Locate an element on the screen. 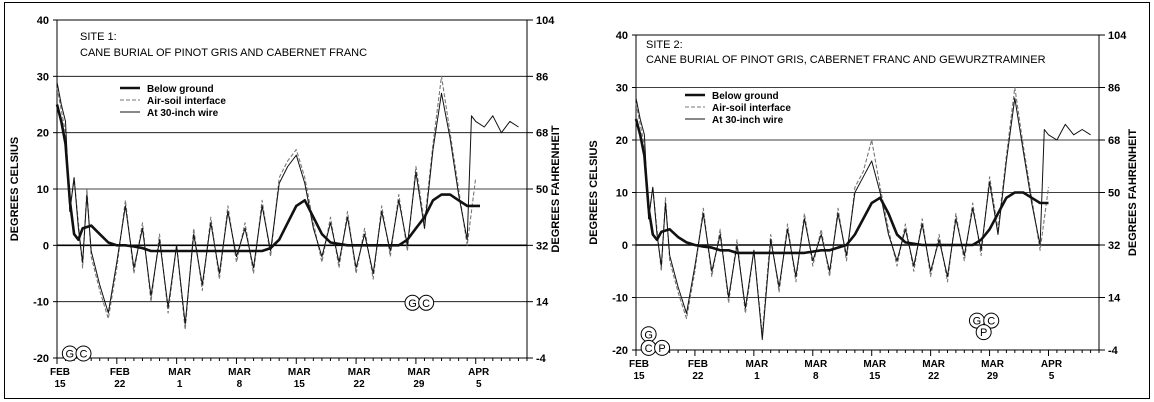 Image resolution: width=1154 pixels, height=402 pixels. chart-title: SITE 2: is located at coordinates (664, 45).